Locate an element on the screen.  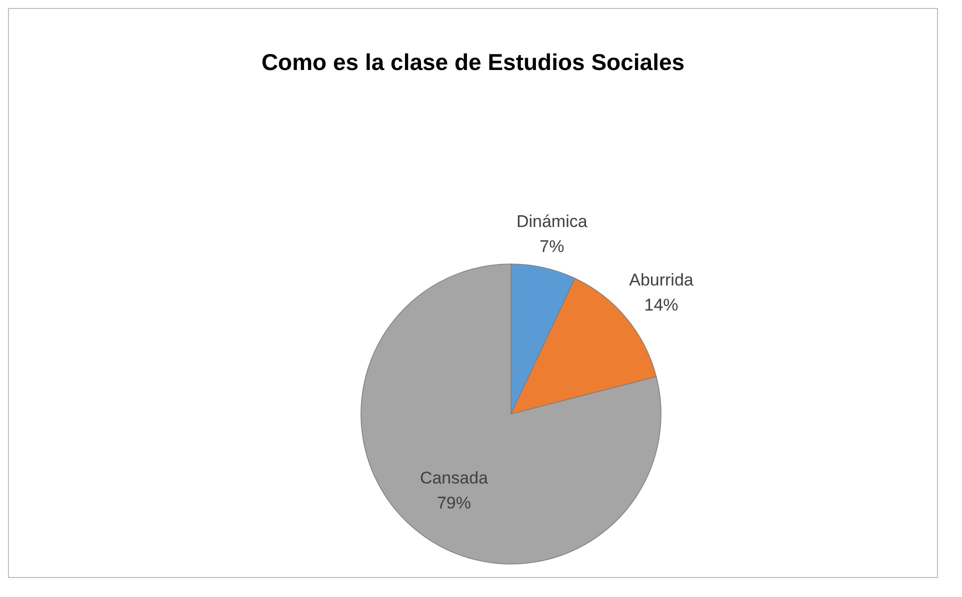
slice-label: Aburrida is located at coordinates (661, 280).